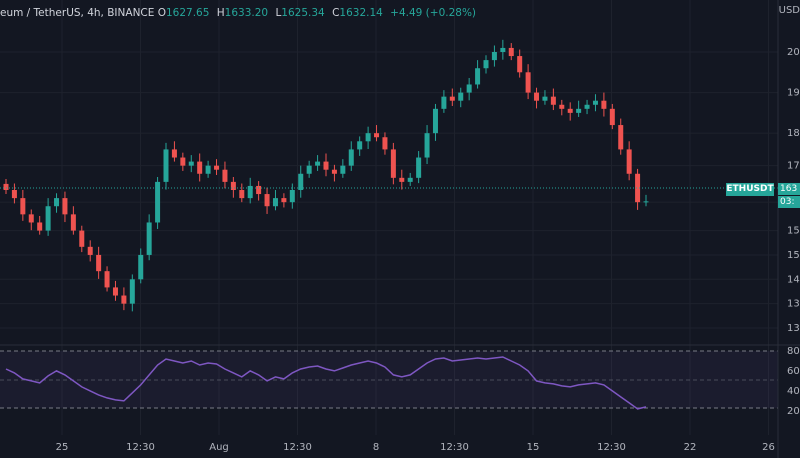 The width and height of the screenshot is (800, 458). Describe the element at coordinates (62, 447) in the screenshot. I see `time-tick-label: 25` at that location.